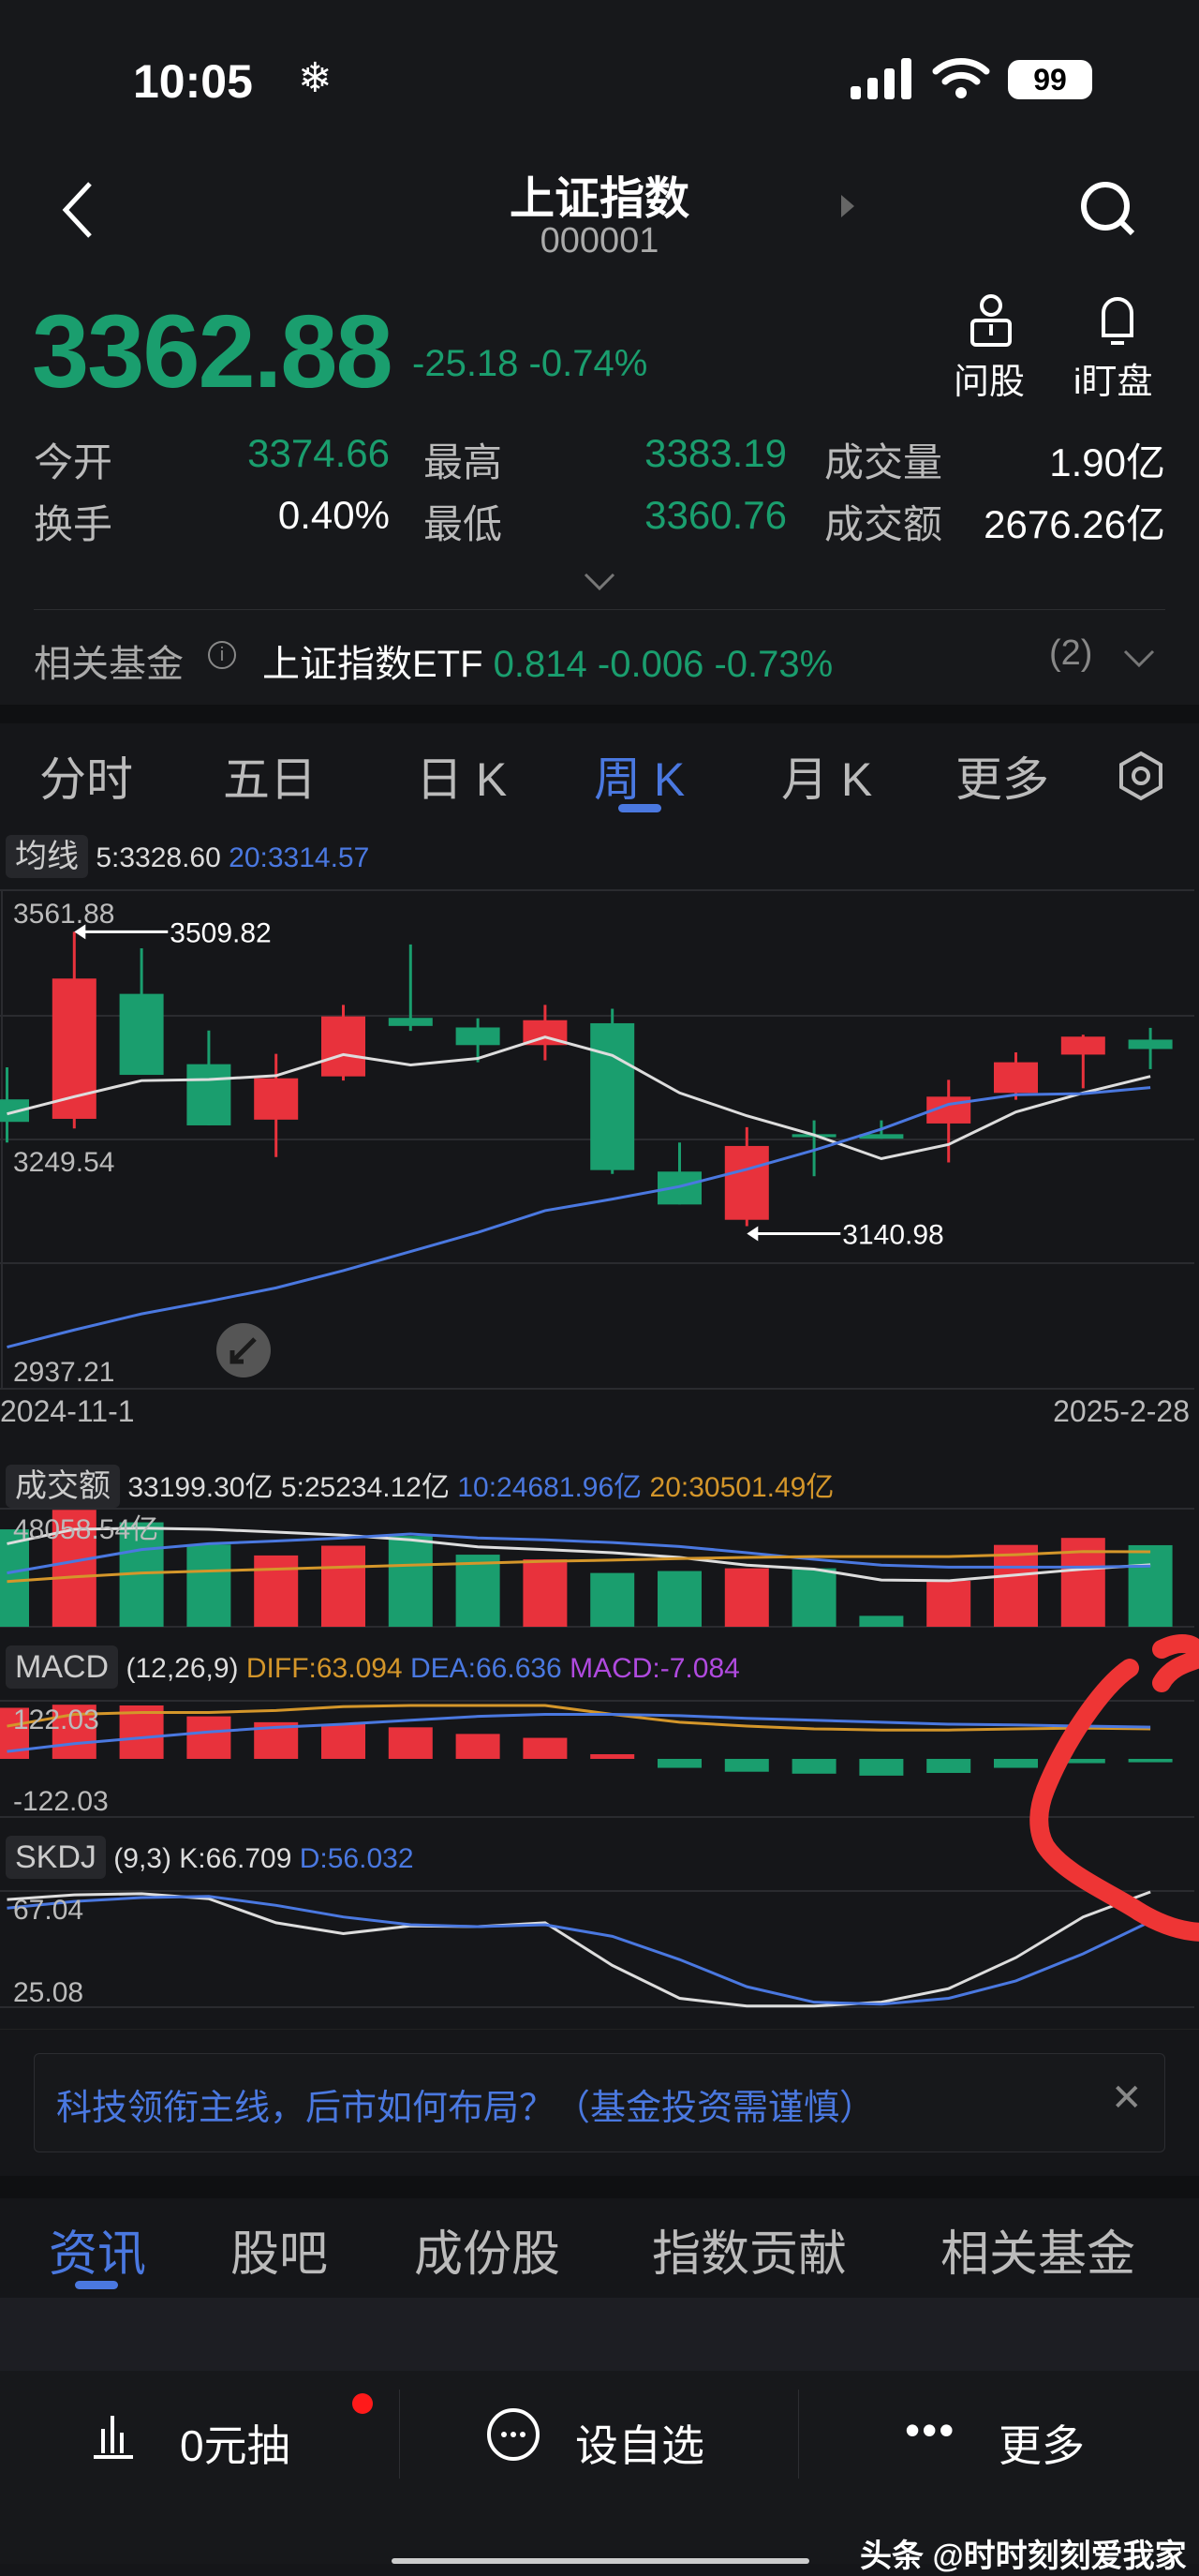 The image size is (1199, 2576). Describe the element at coordinates (1127, 2098) in the screenshot. I see `close-icon: ✕` at that location.